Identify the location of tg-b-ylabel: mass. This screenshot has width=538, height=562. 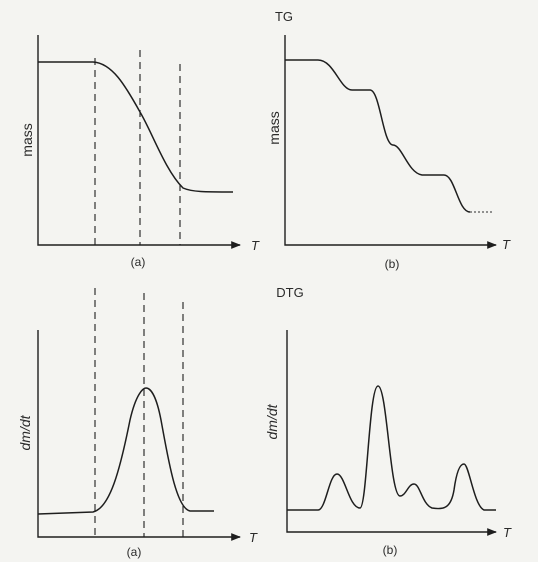
(274, 127).